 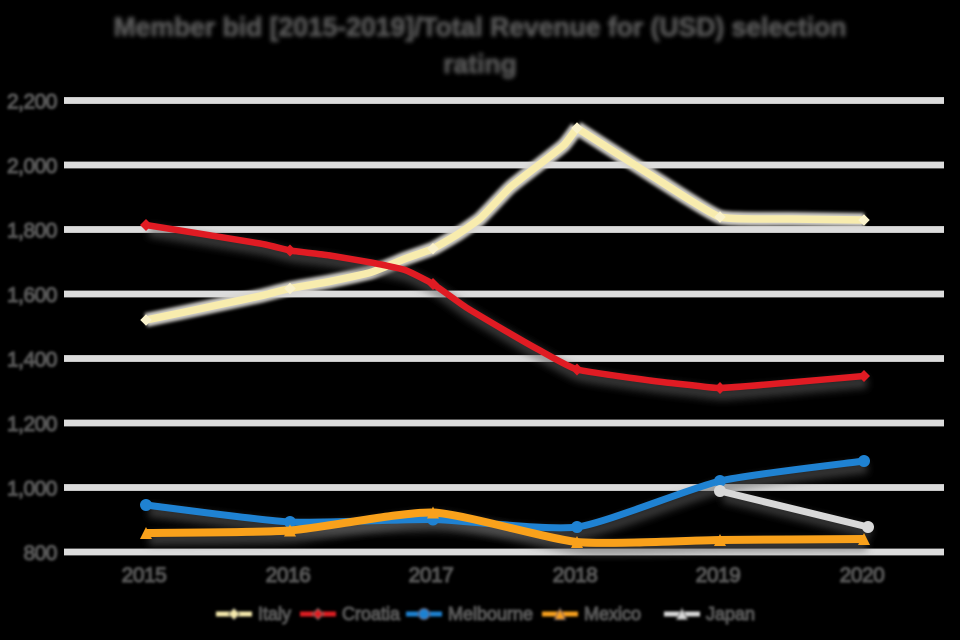 I want to click on svg-text: Croatia, so click(x=371, y=614).